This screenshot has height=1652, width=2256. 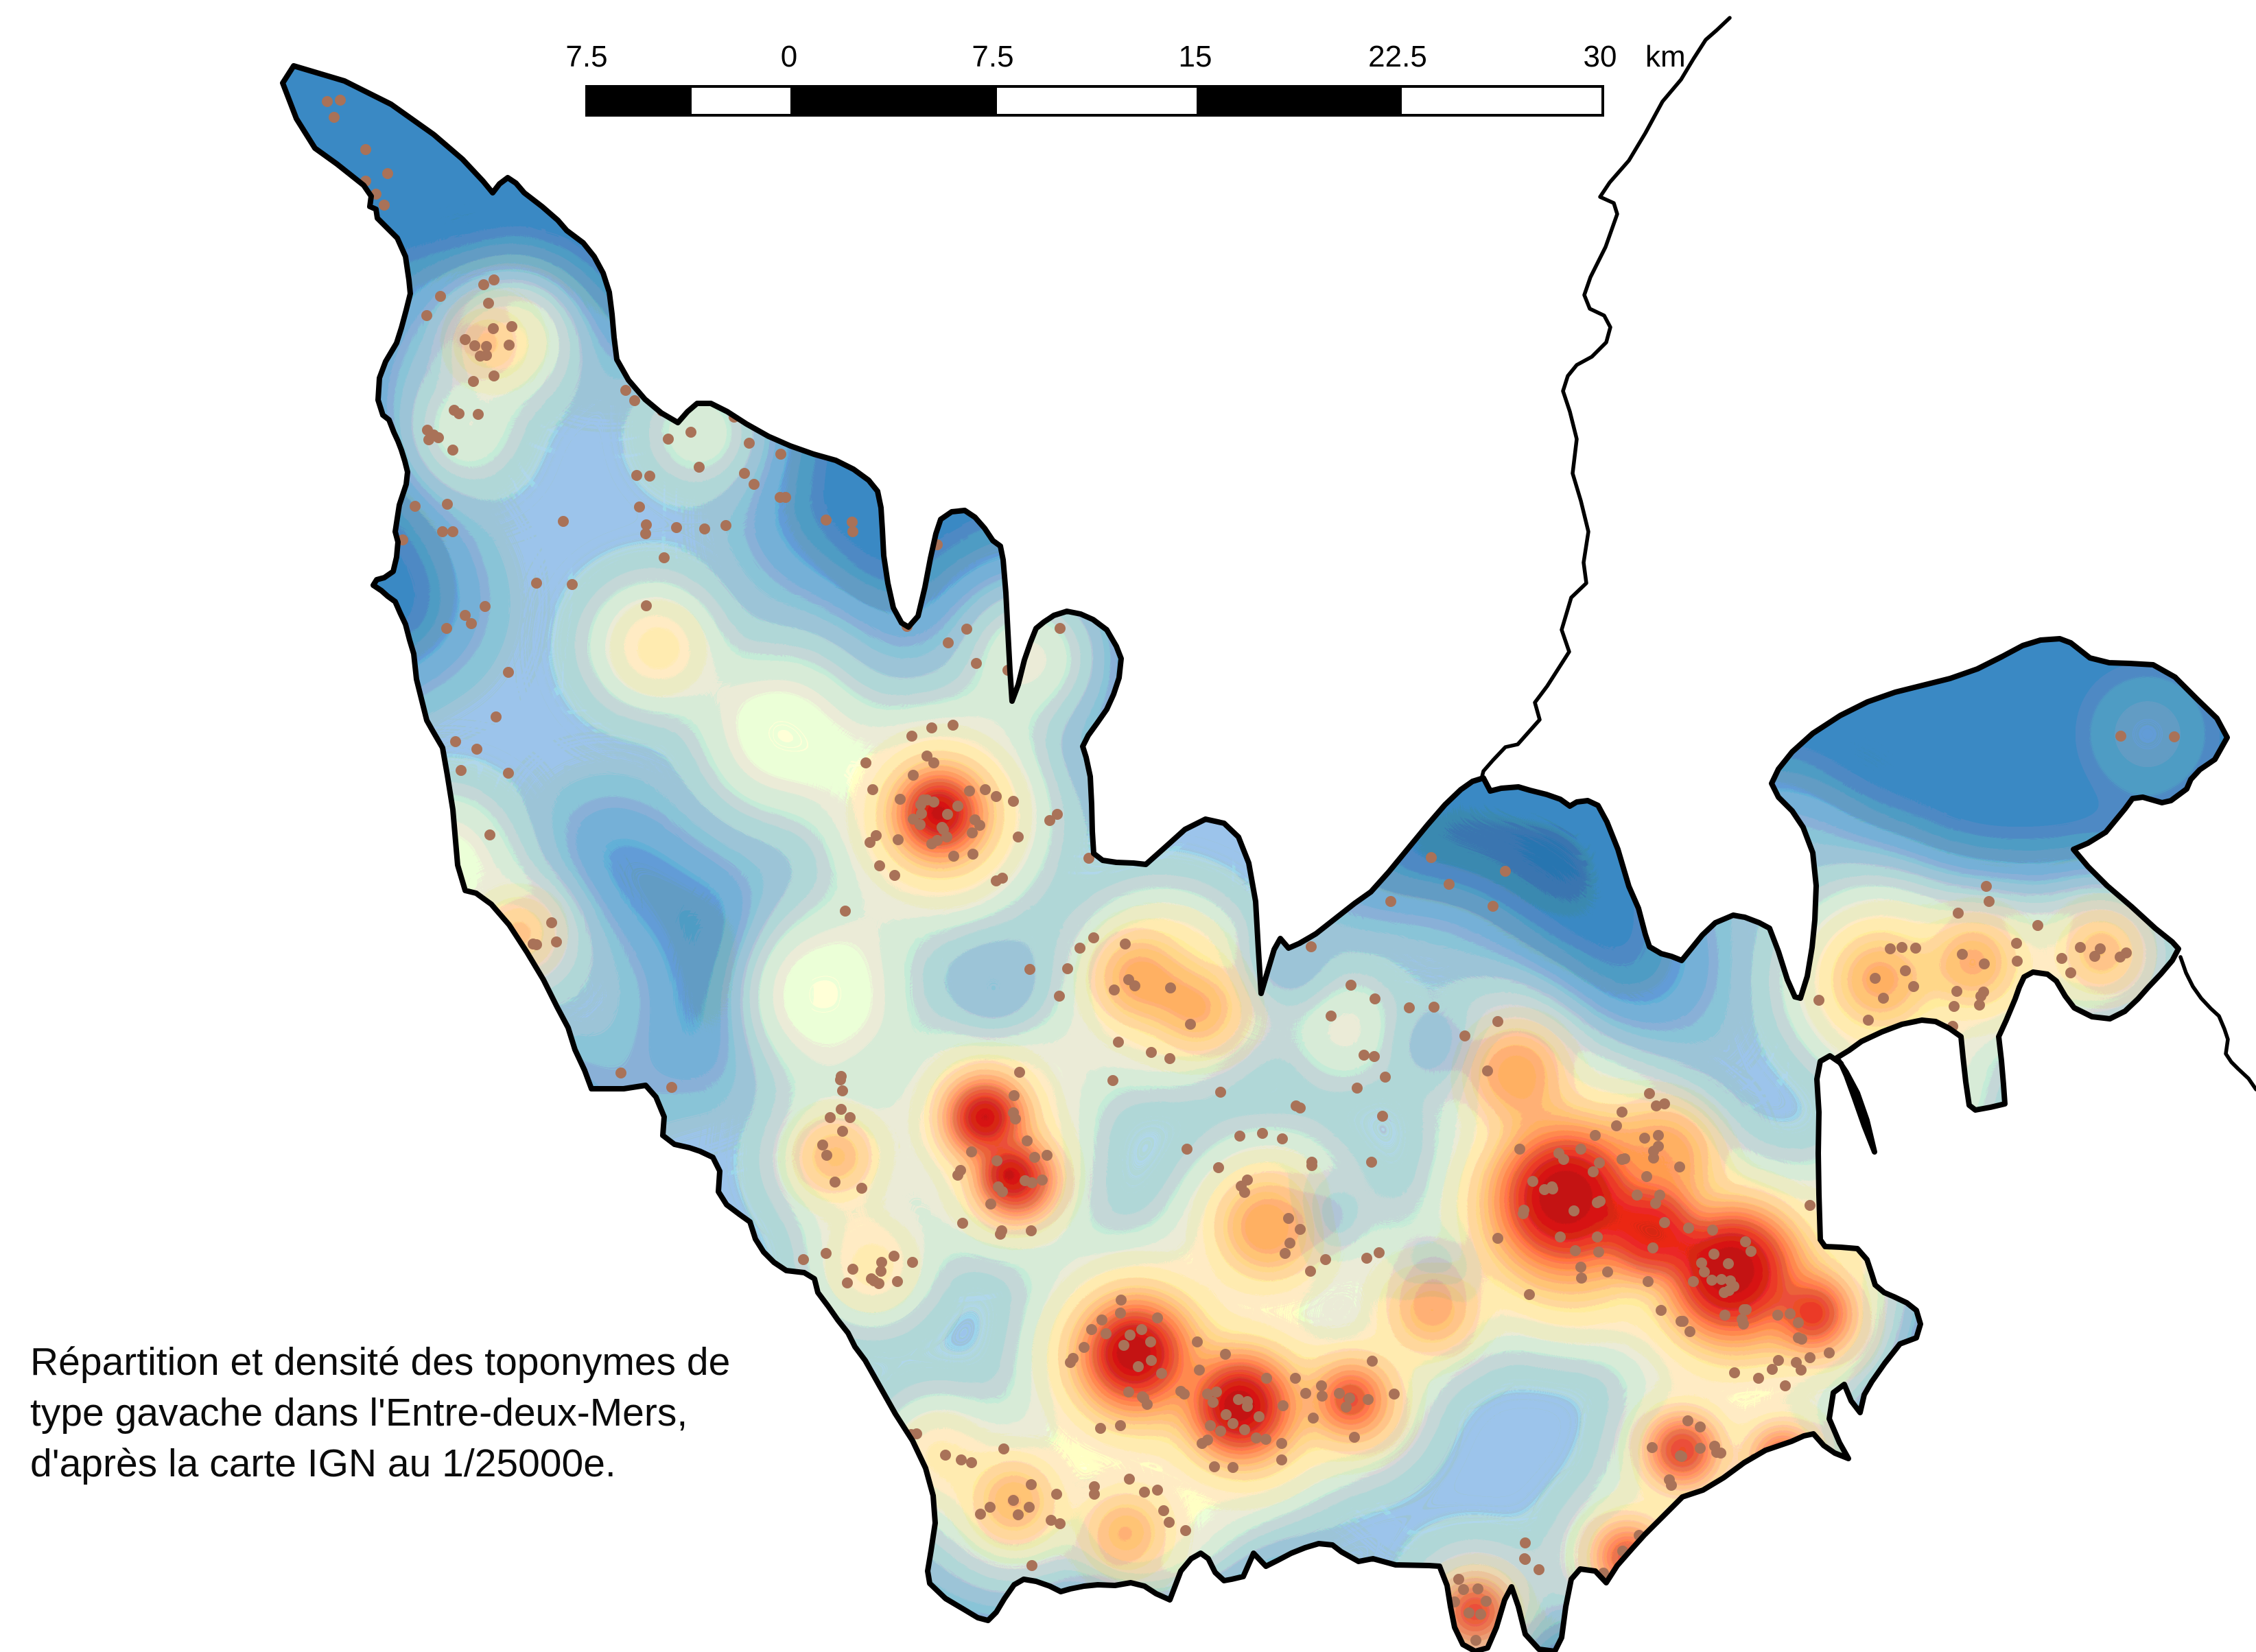 I want to click on caption-line: Répartition et densité des toponymes de, so click(x=381, y=1362).